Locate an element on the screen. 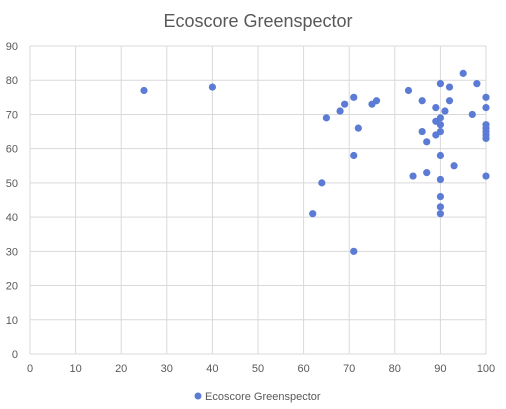 This screenshot has height=409, width=506. x-tick-label: 100 is located at coordinates (486, 369).